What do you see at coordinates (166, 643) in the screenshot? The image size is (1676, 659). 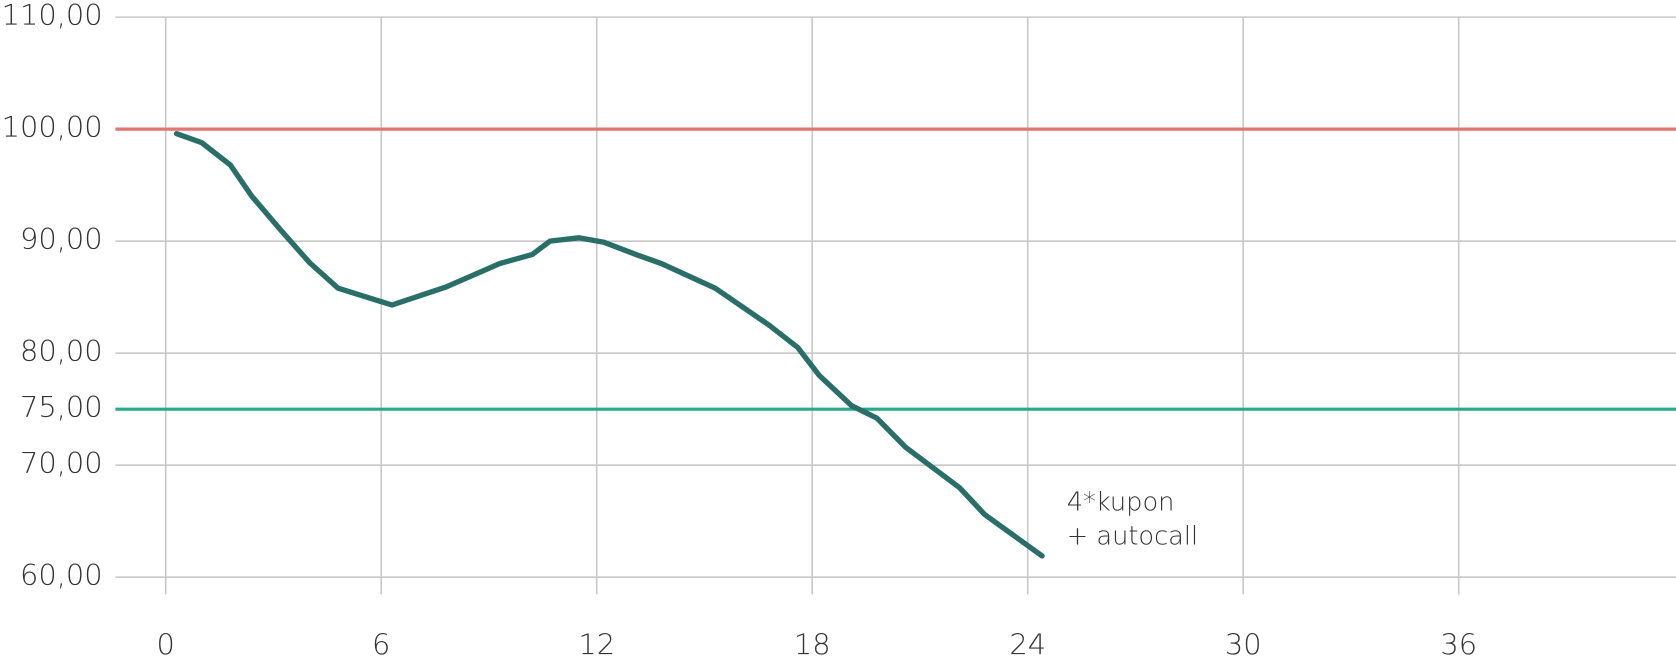 I see `x-tick-label: 0` at bounding box center [166, 643].